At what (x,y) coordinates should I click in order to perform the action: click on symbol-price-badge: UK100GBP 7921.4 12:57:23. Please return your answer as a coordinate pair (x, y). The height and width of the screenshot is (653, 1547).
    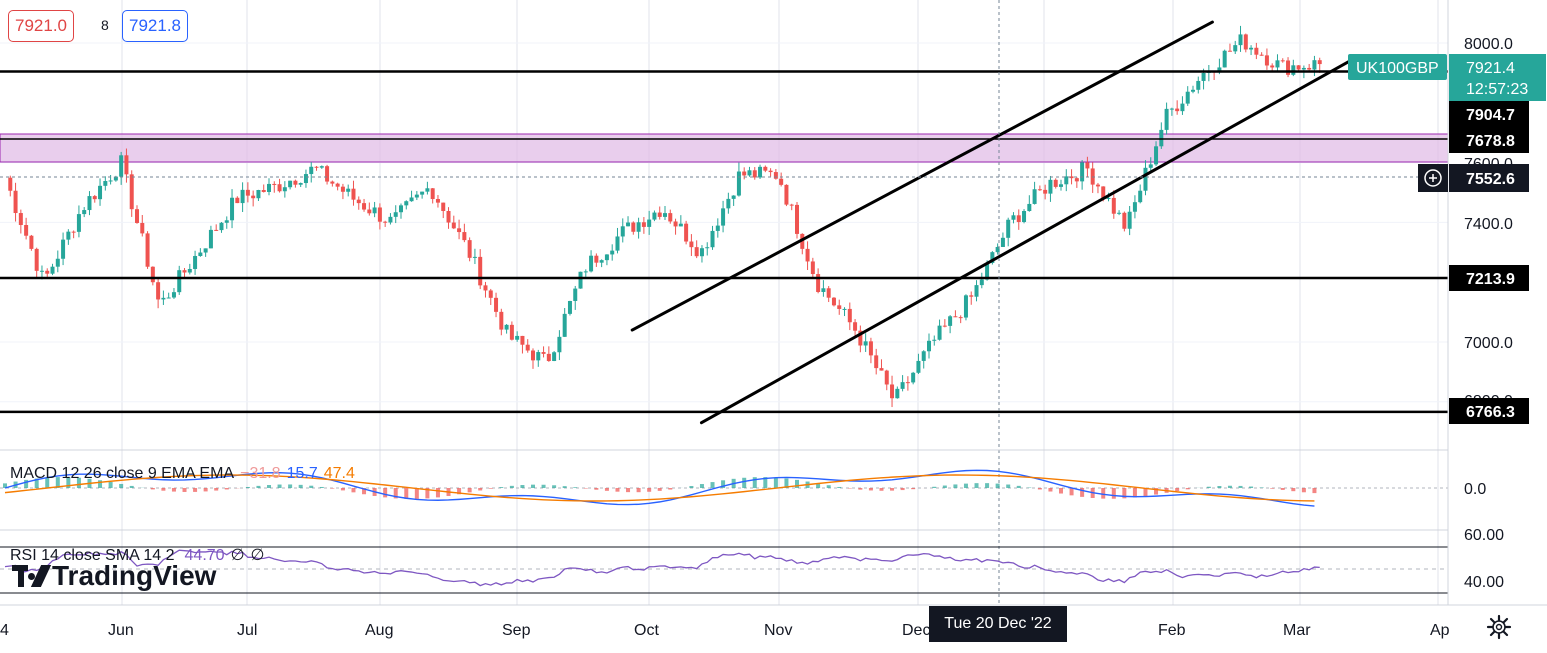
    Looking at the image, I should click on (1447, 77).